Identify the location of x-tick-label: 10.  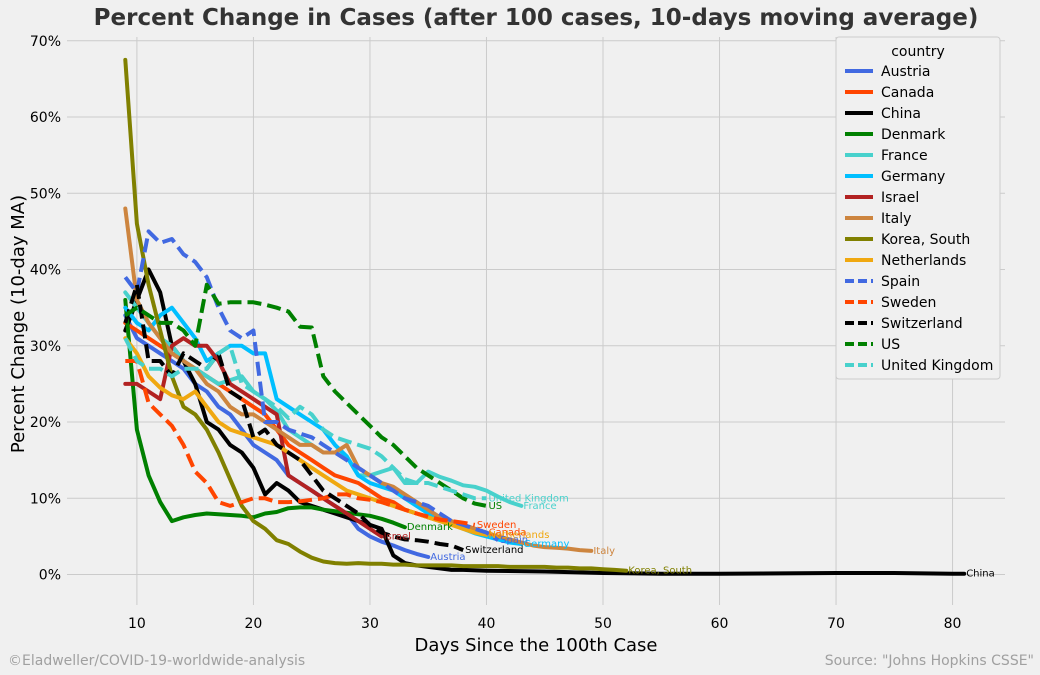
(137, 624).